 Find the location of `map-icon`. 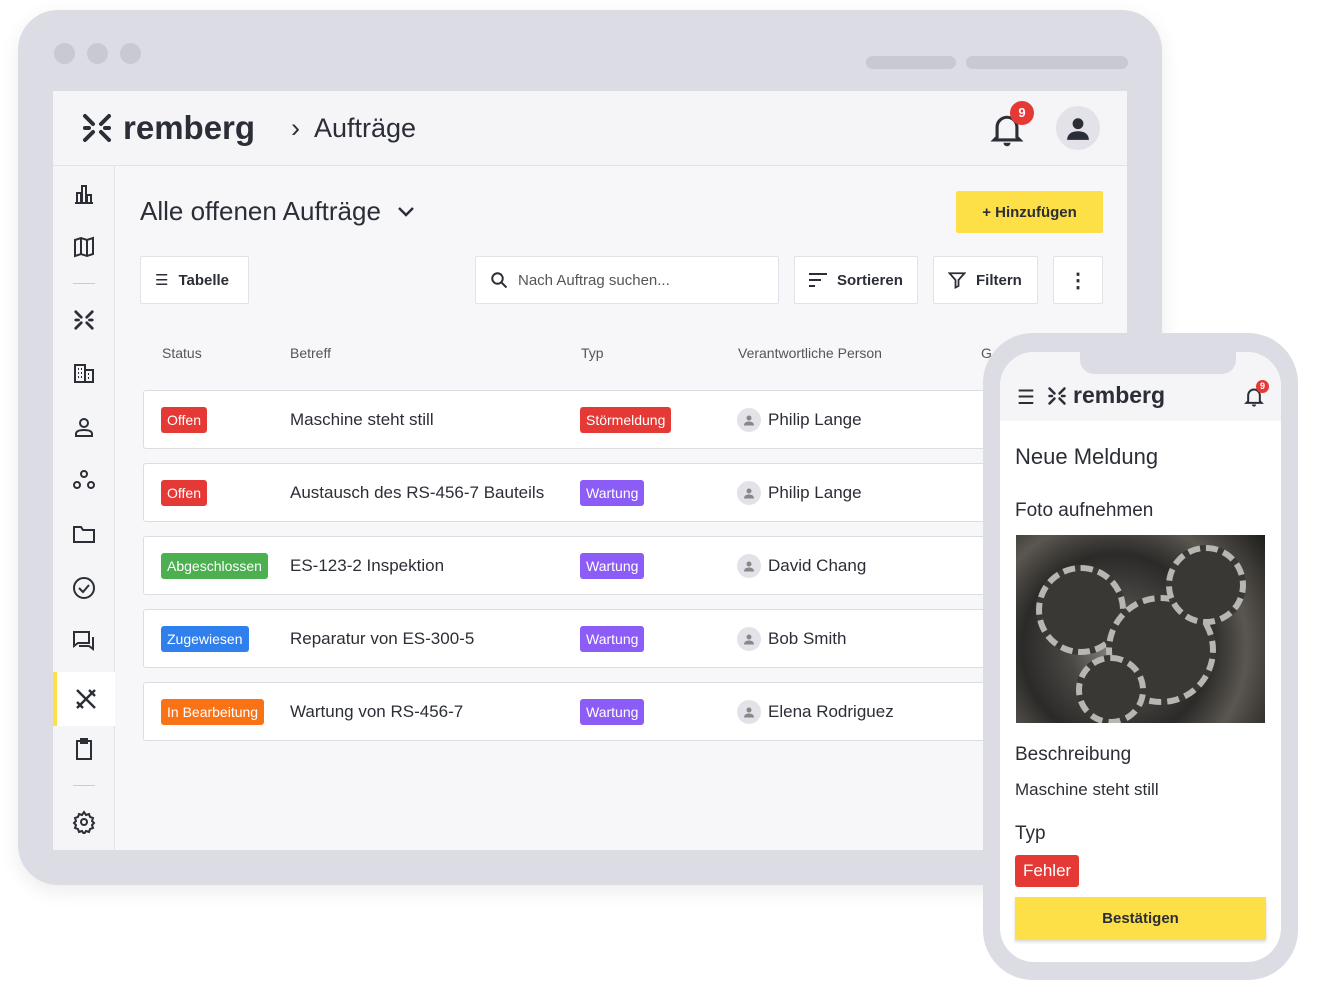

map-icon is located at coordinates (84, 247).